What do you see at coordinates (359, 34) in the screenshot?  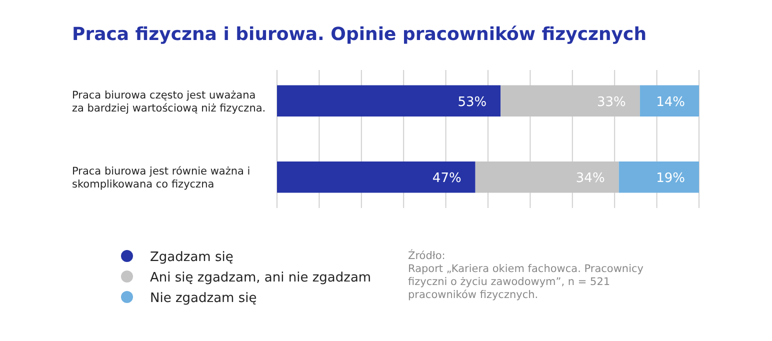 I see `chart-title: Praca fizyczna i biurowa. Opinie pracowników fizycznych` at bounding box center [359, 34].